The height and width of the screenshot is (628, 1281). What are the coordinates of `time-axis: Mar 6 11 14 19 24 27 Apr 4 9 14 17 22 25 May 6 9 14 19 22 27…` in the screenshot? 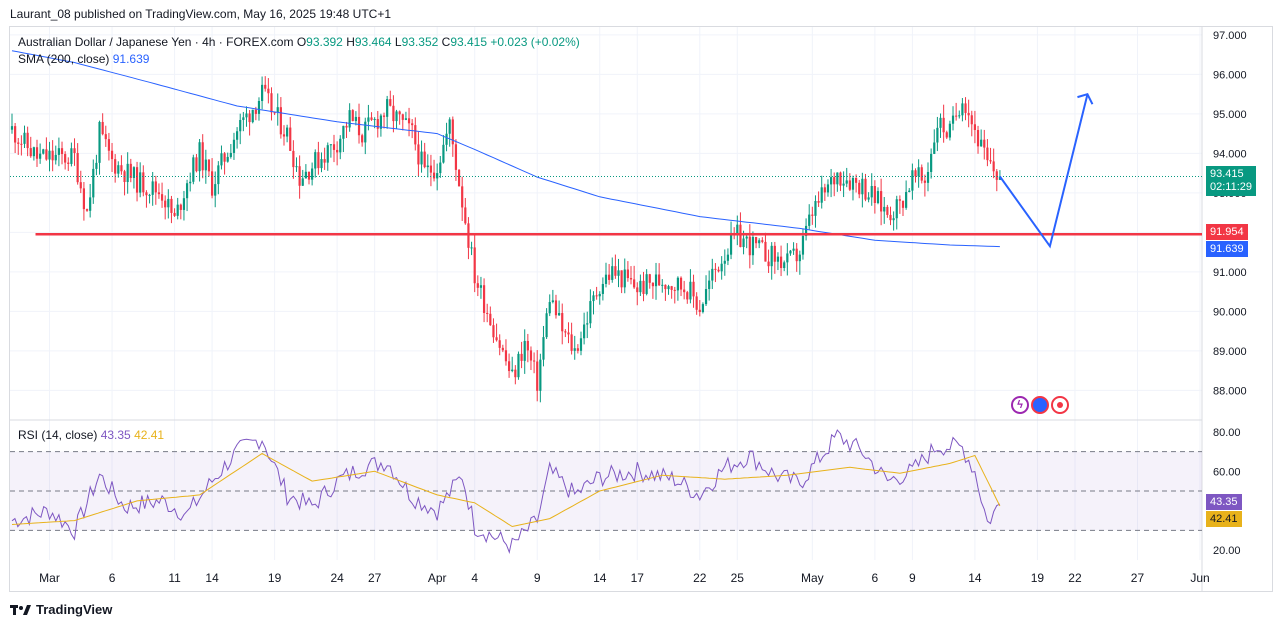 It's located at (624, 578).